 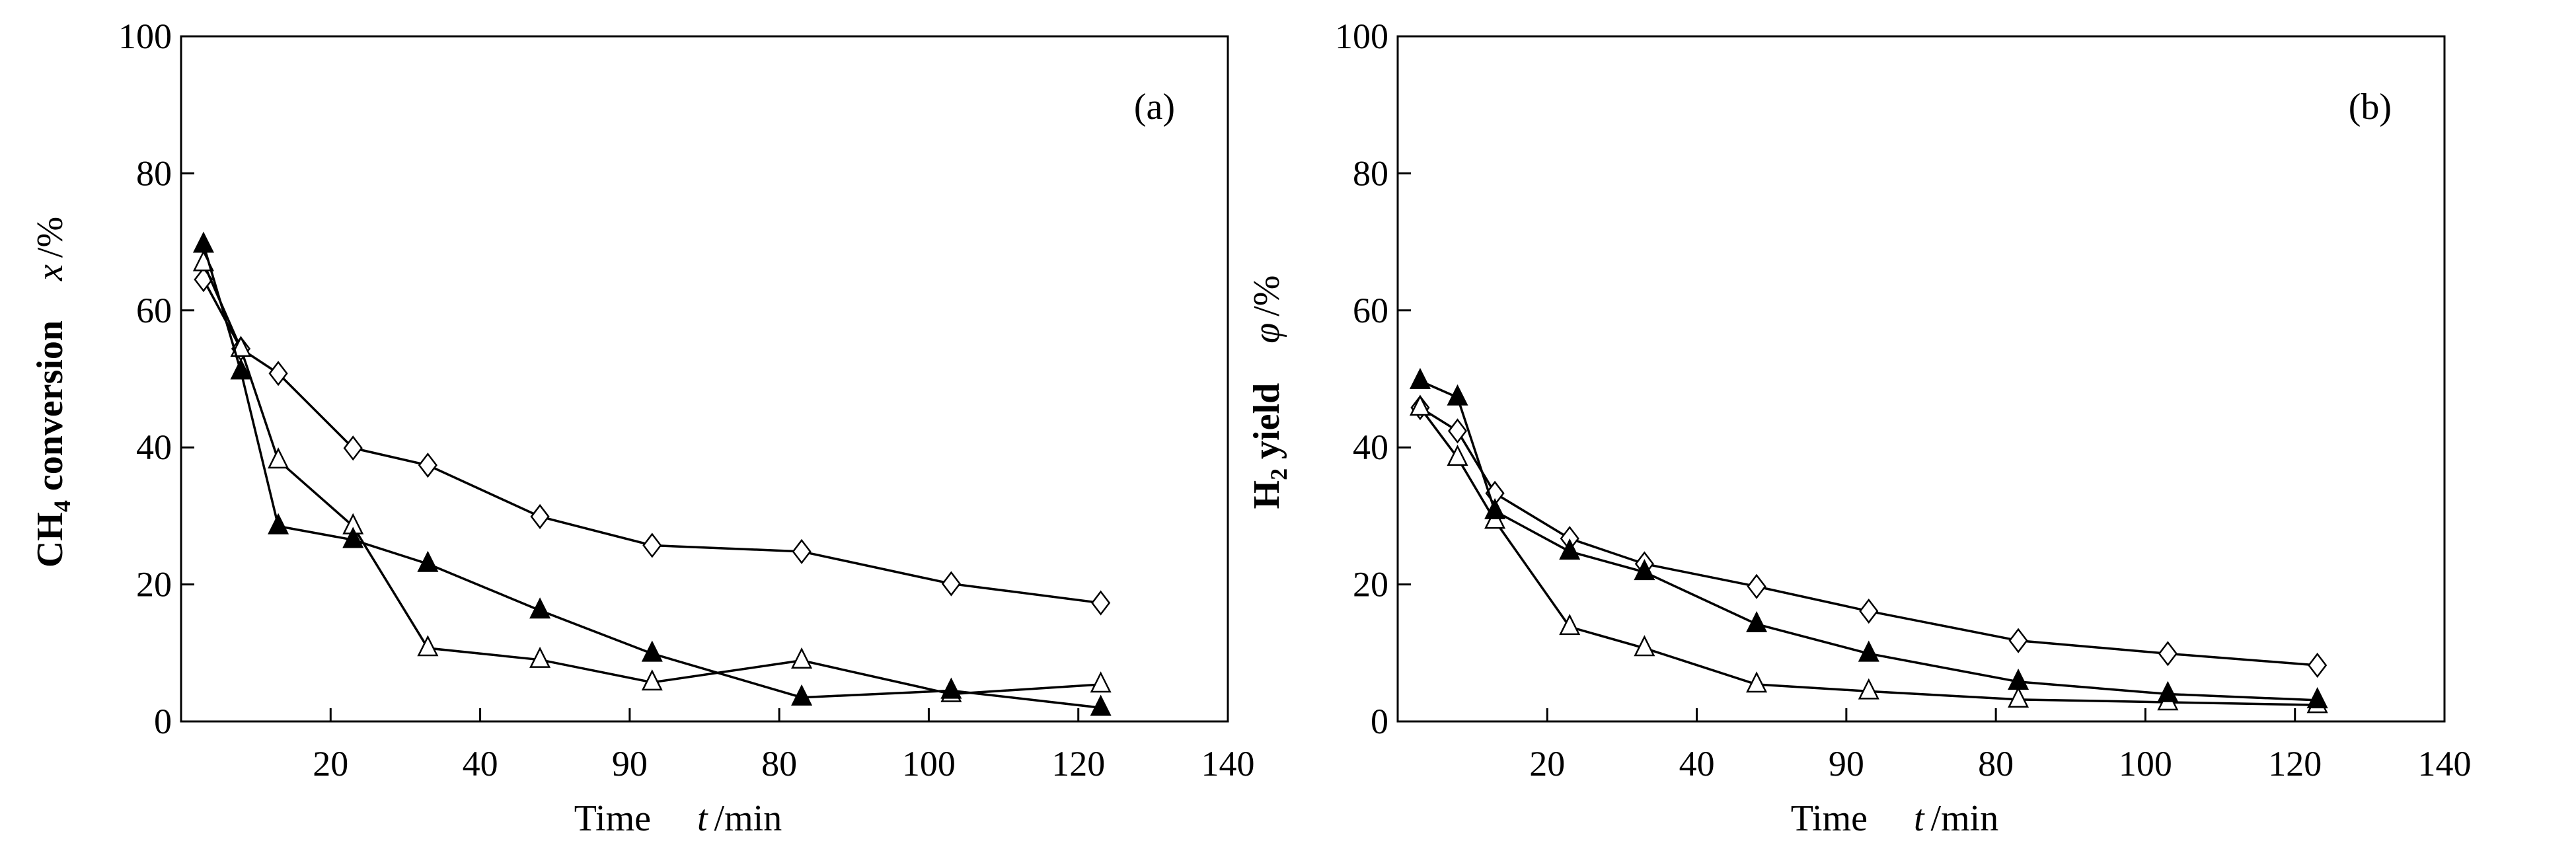 I want to click on series-filled-triangle, so click(x=1868, y=538).